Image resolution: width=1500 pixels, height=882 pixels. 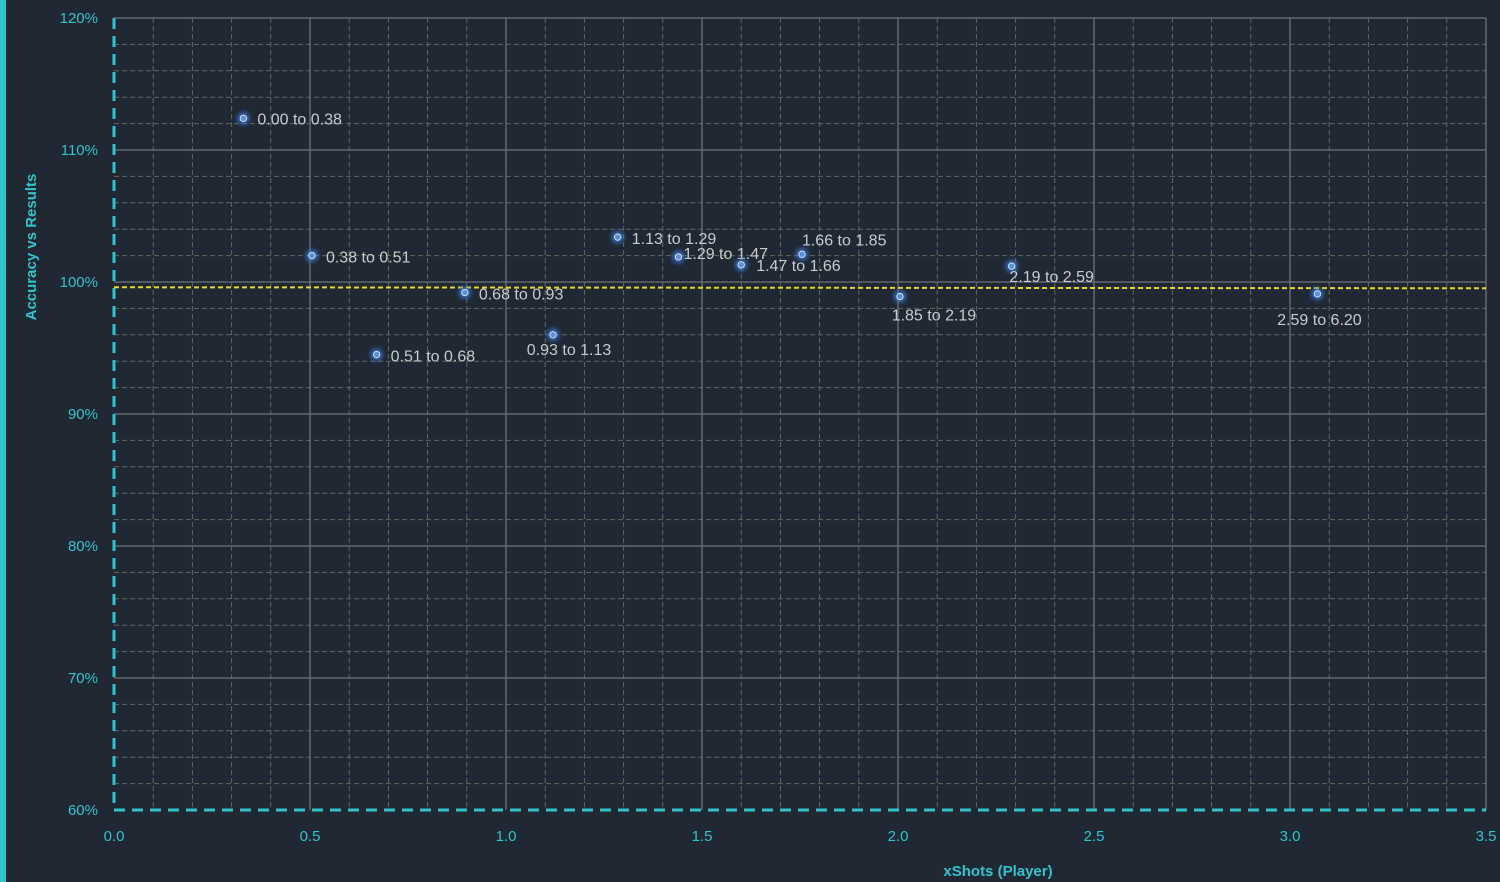 What do you see at coordinates (83, 414) in the screenshot?
I see `y-tick-label: 90%` at bounding box center [83, 414].